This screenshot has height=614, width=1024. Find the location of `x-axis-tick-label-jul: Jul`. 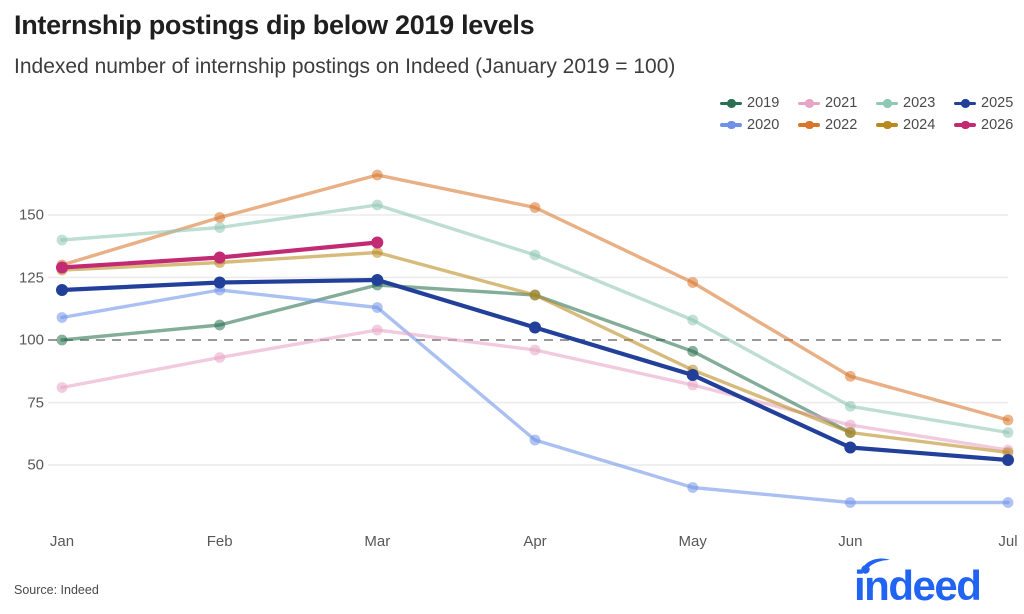

x-axis-tick-label-jul: Jul is located at coordinates (1008, 541).